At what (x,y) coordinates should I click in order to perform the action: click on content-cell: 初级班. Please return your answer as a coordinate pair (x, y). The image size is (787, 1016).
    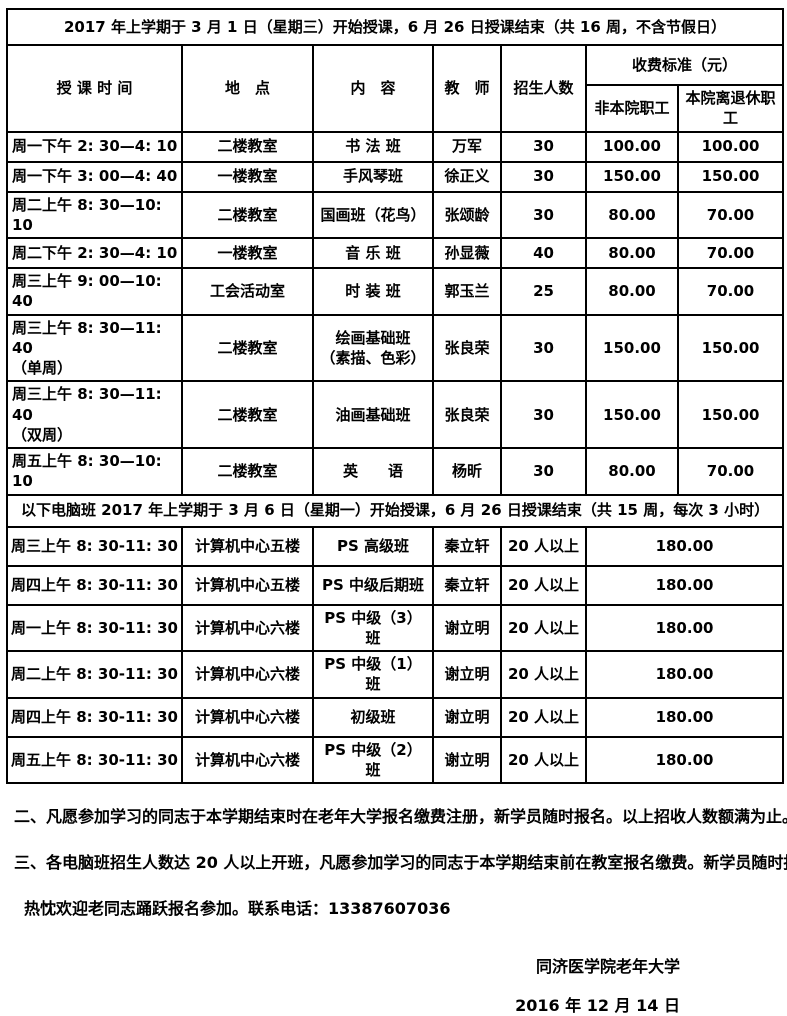
    Looking at the image, I should click on (373, 717).